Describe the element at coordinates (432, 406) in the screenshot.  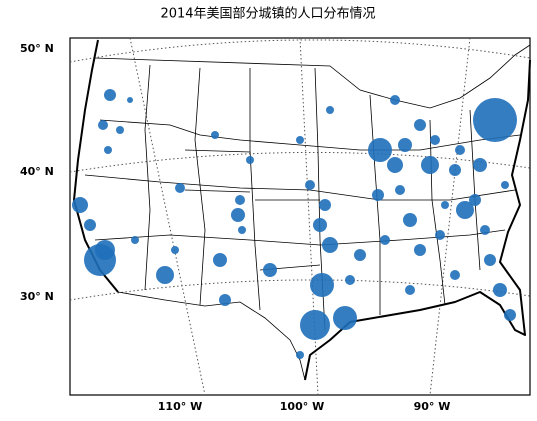
I see `longitude-label: 90° W` at that location.